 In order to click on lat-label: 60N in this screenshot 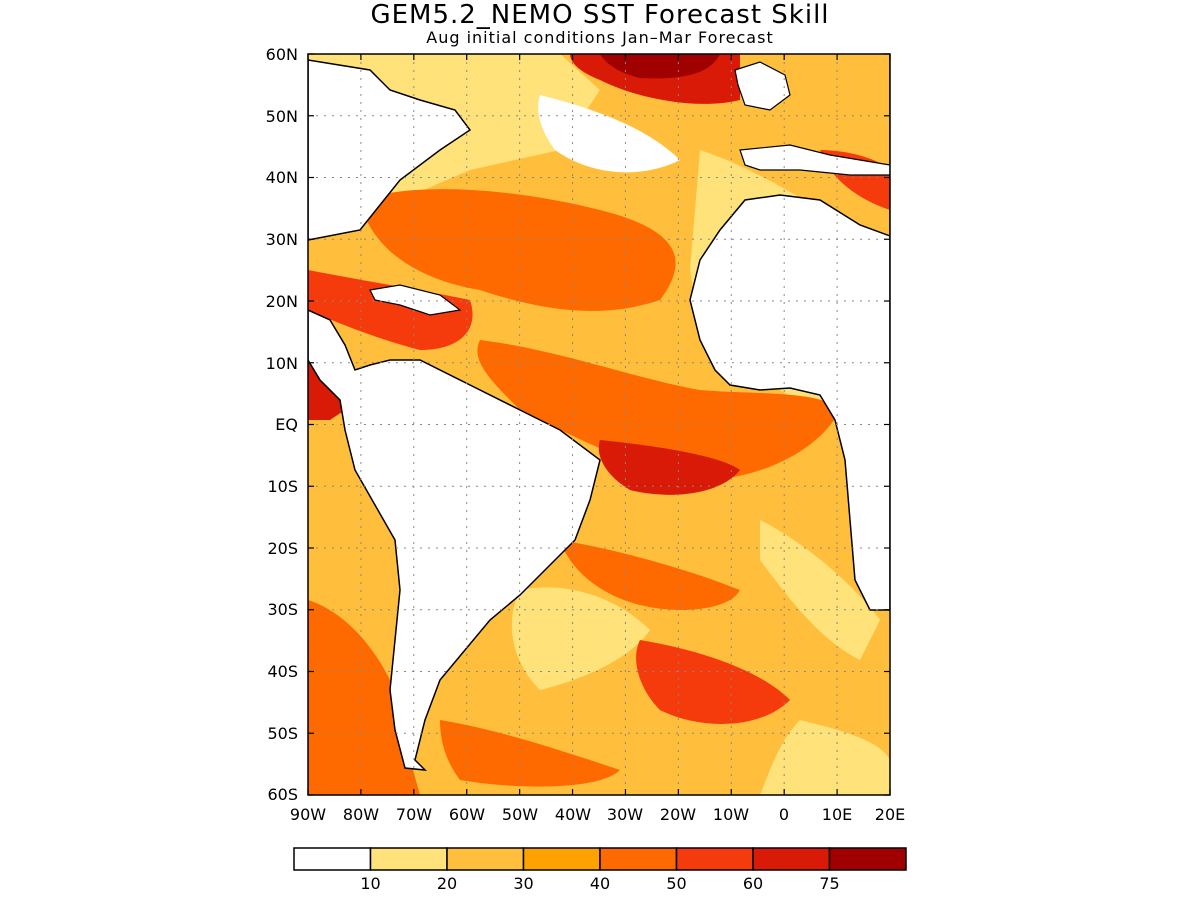, I will do `click(282, 54)`.